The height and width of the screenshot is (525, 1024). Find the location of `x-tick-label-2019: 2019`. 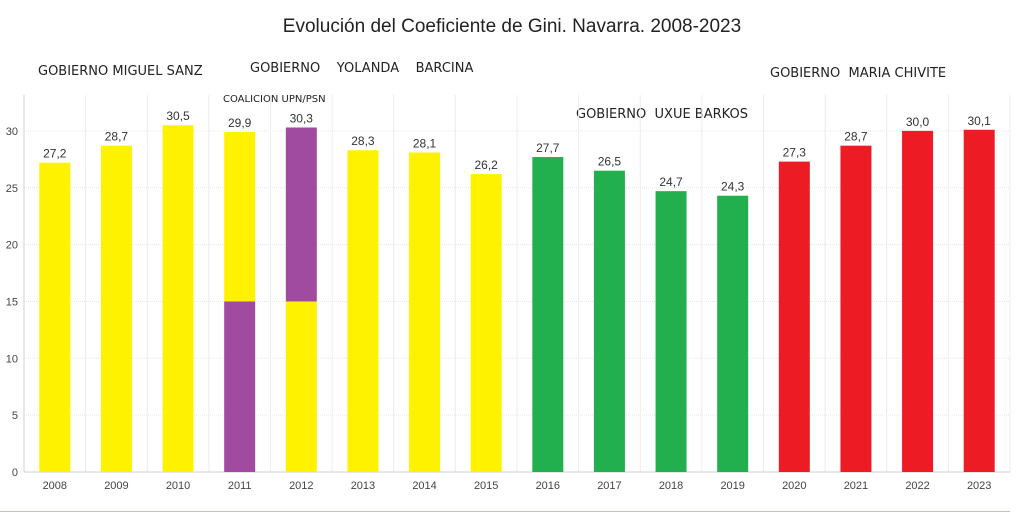

x-tick-label-2019: 2019 is located at coordinates (732, 486).